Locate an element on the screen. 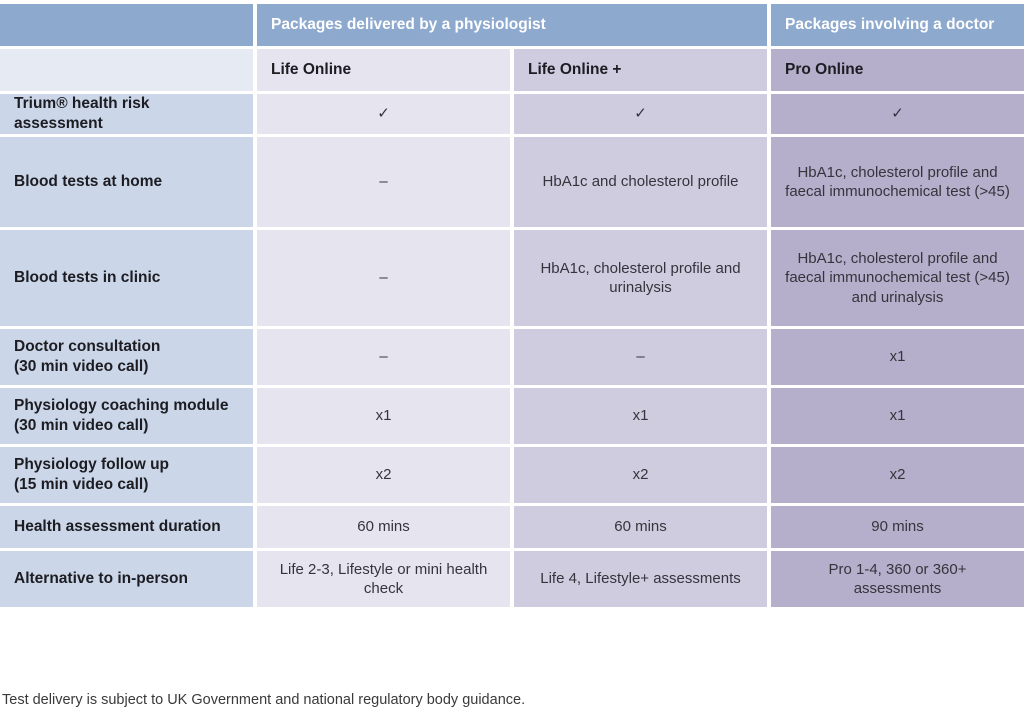 This screenshot has height=717, width=1024. group-header-physiologist: Packages delivered by a physiologist is located at coordinates (512, 25).